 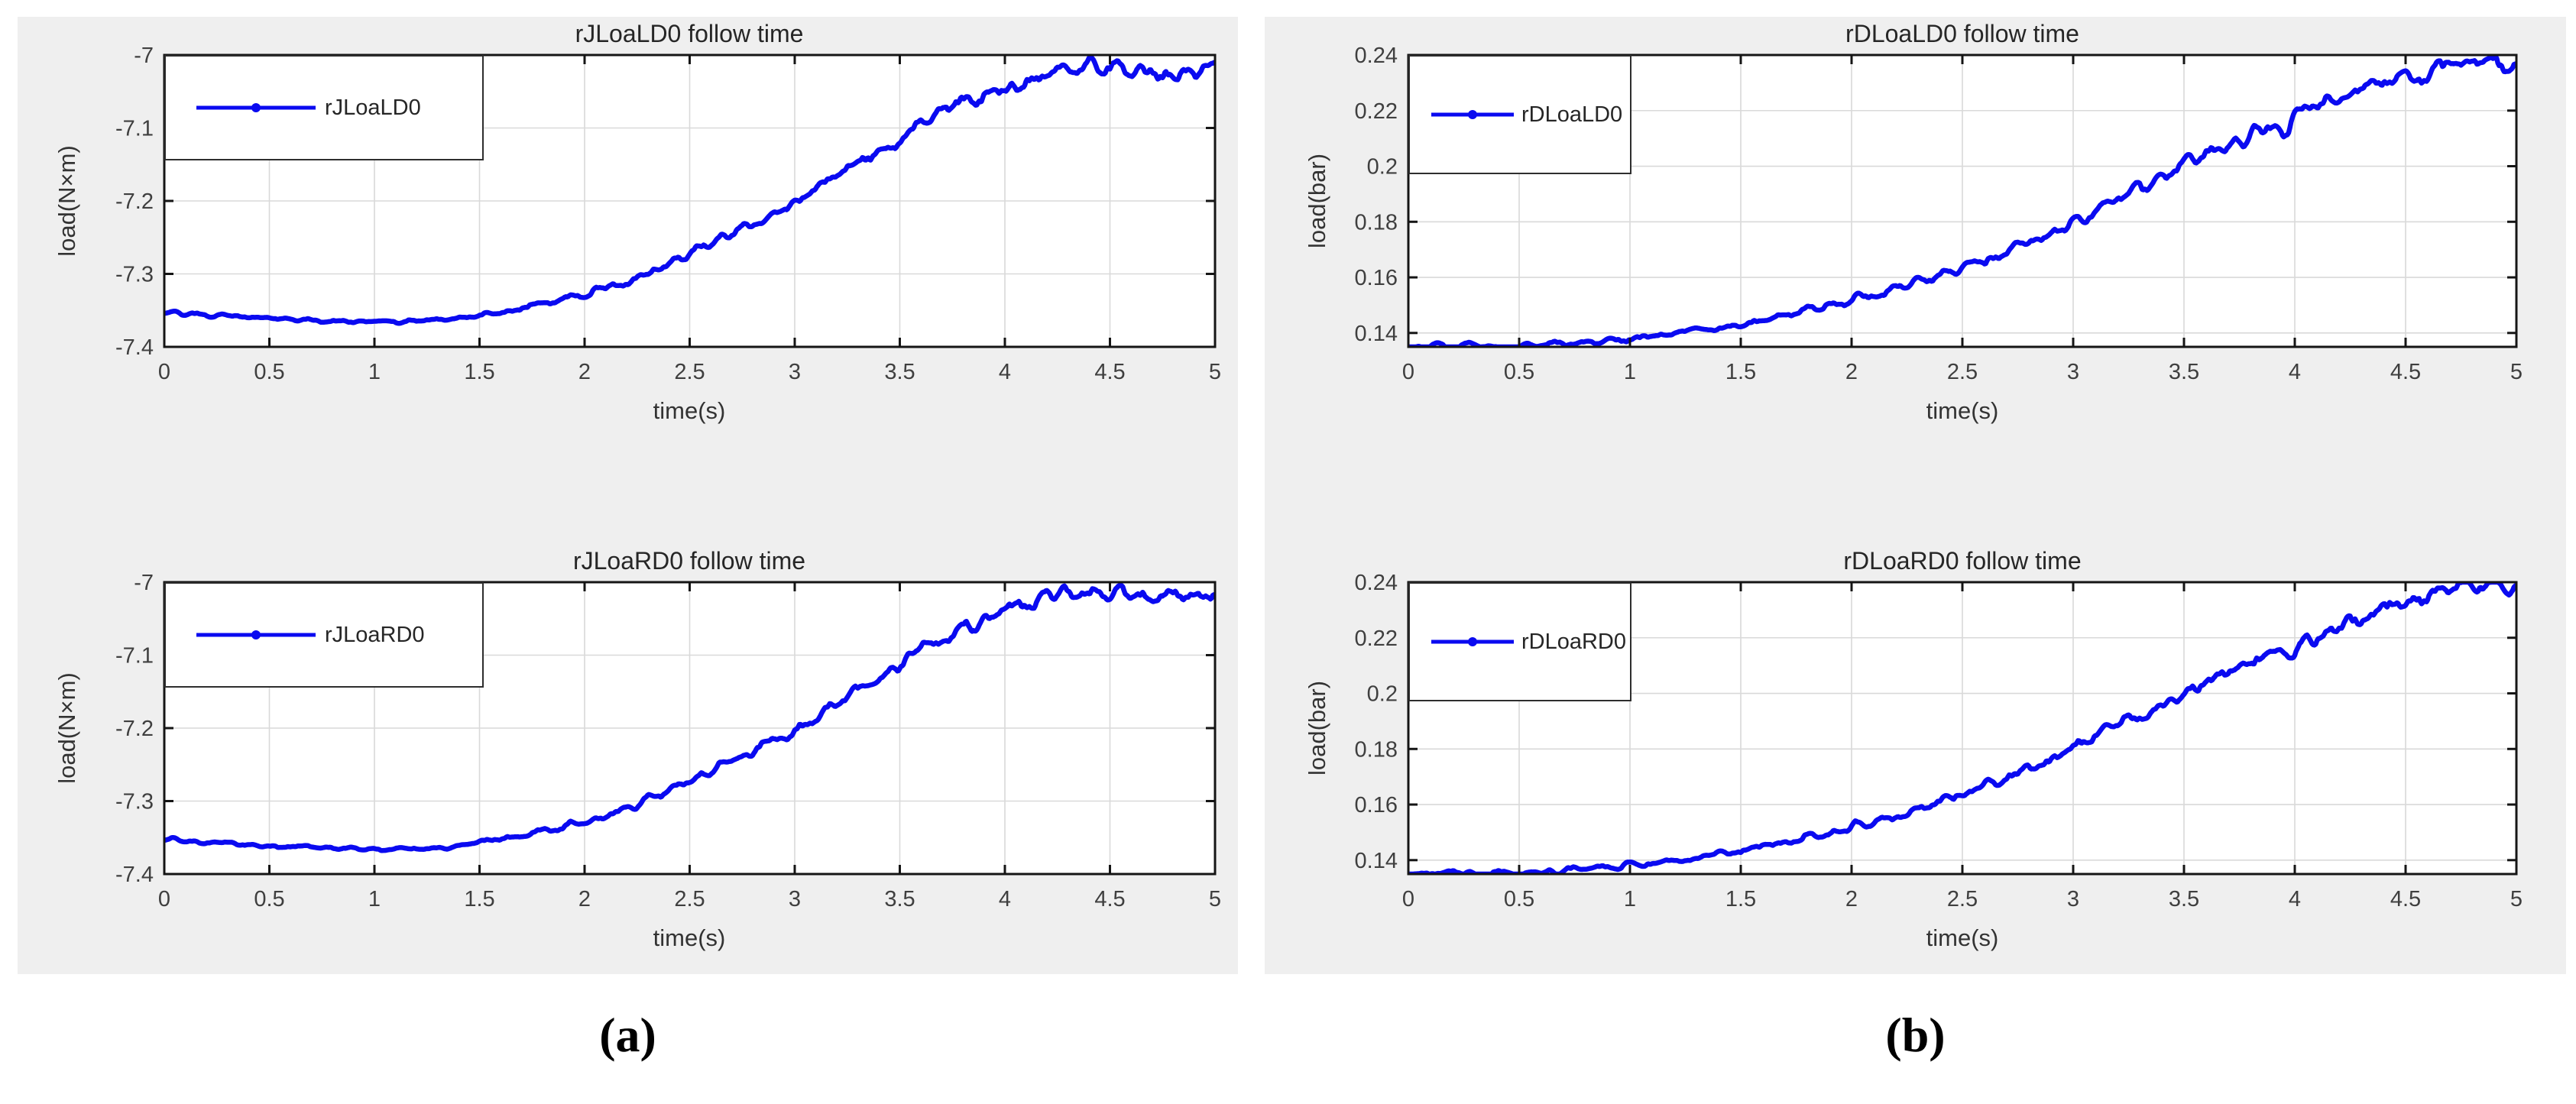 What do you see at coordinates (324, 108) in the screenshot?
I see `legend-rjloald0: rJLoaLD0` at bounding box center [324, 108].